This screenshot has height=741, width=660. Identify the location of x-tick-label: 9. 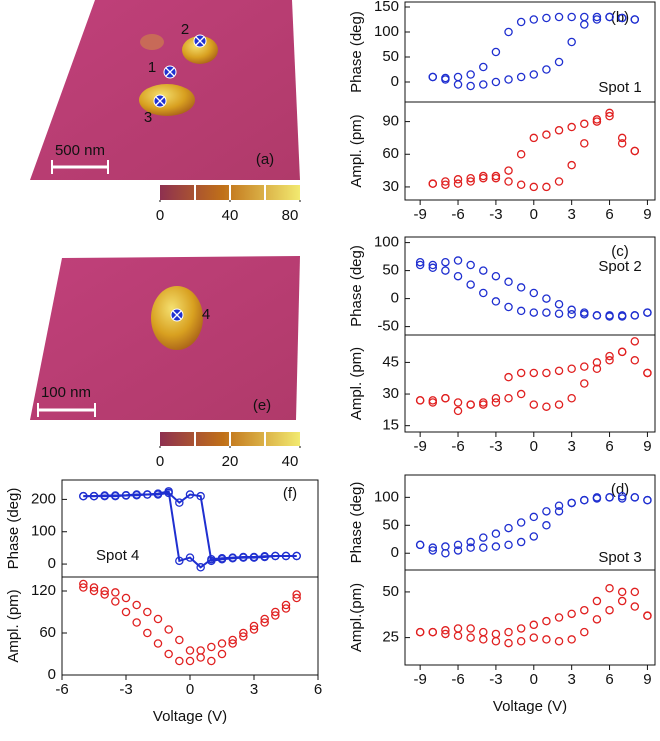
(647, 679).